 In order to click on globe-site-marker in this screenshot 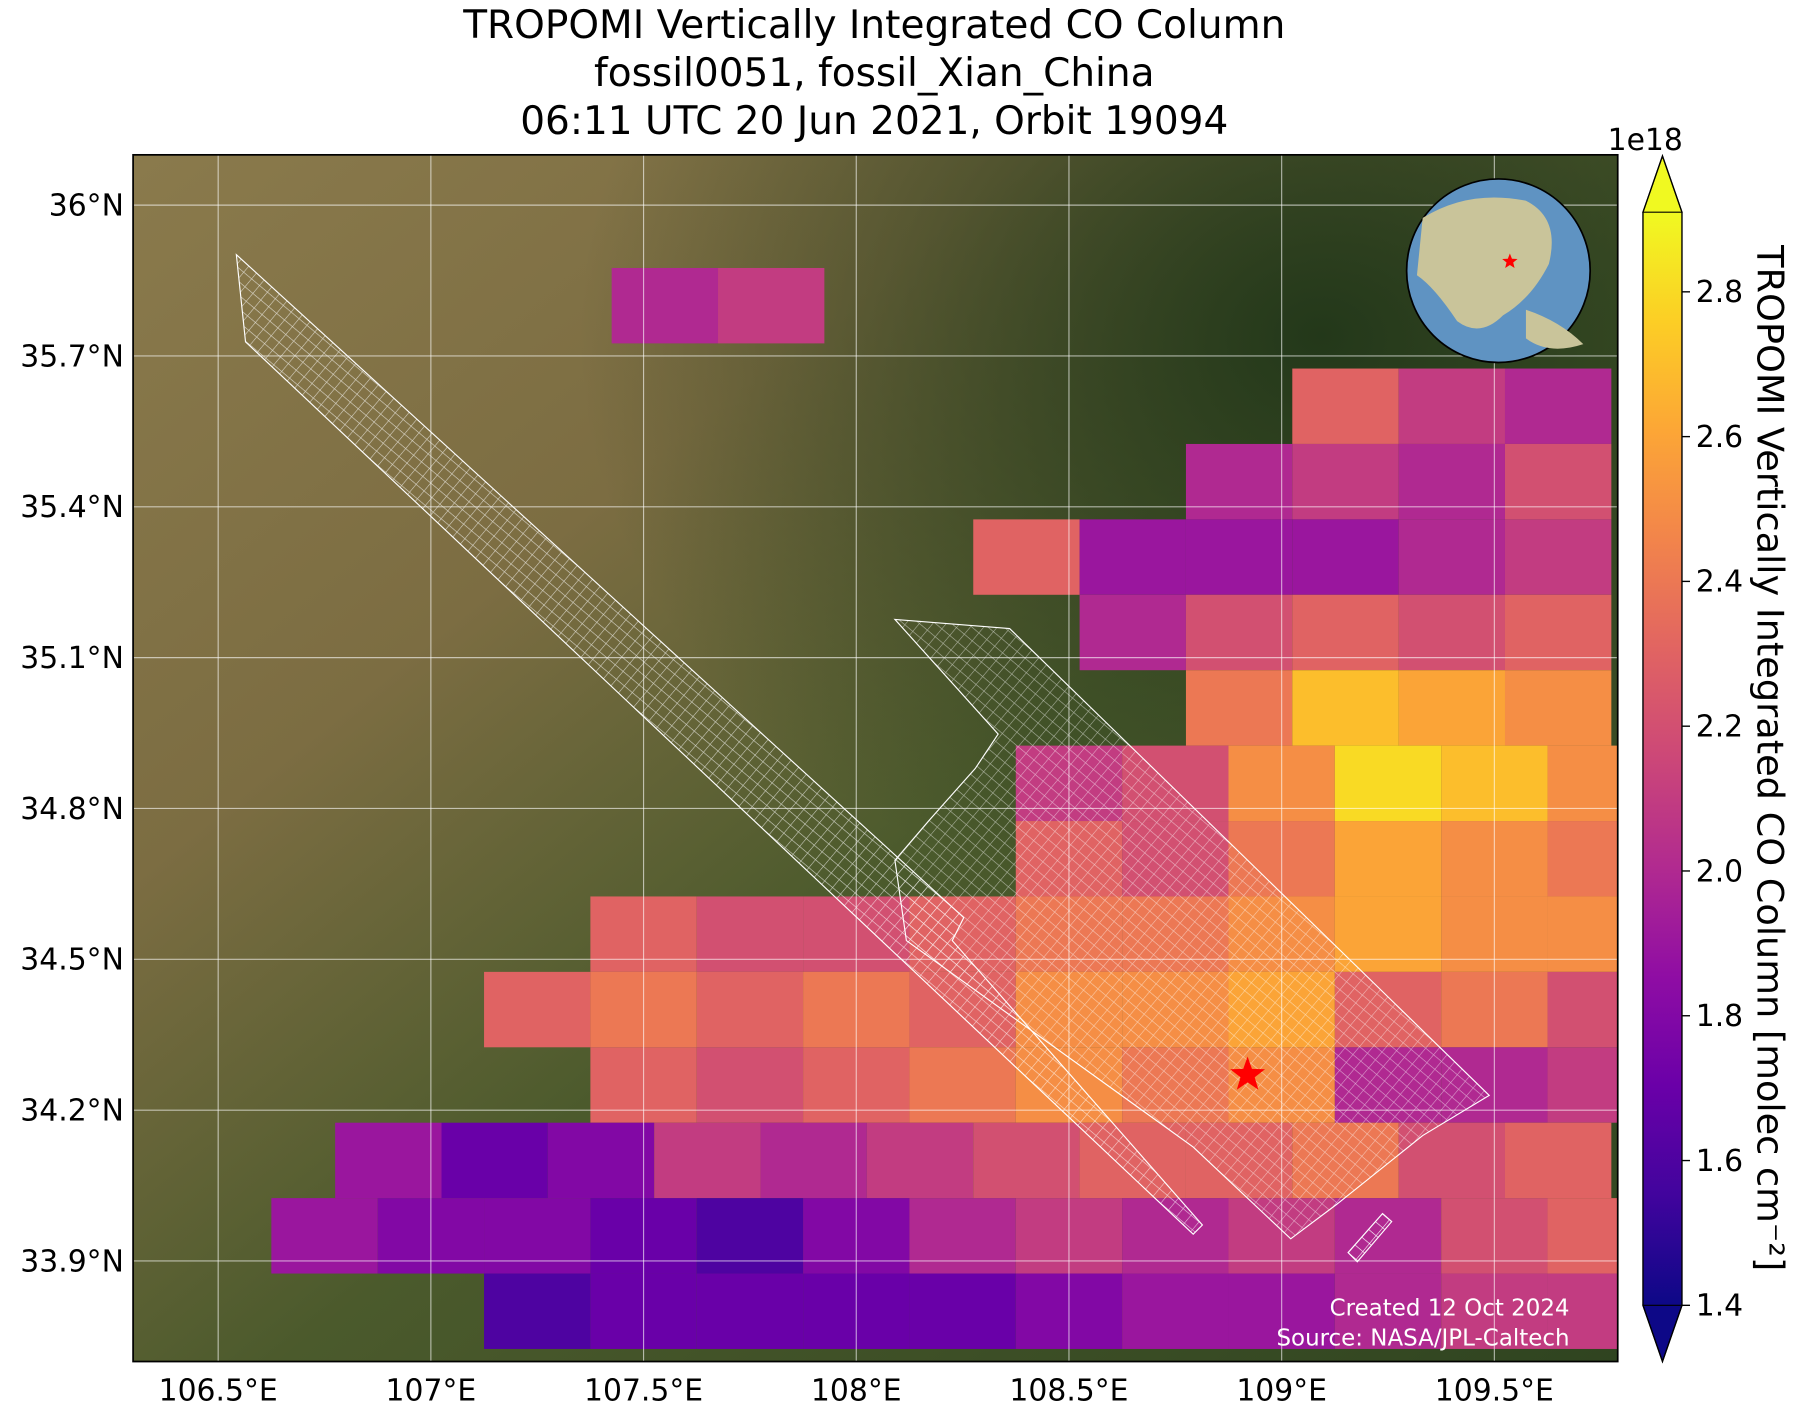, I will do `click(1510, 261)`.